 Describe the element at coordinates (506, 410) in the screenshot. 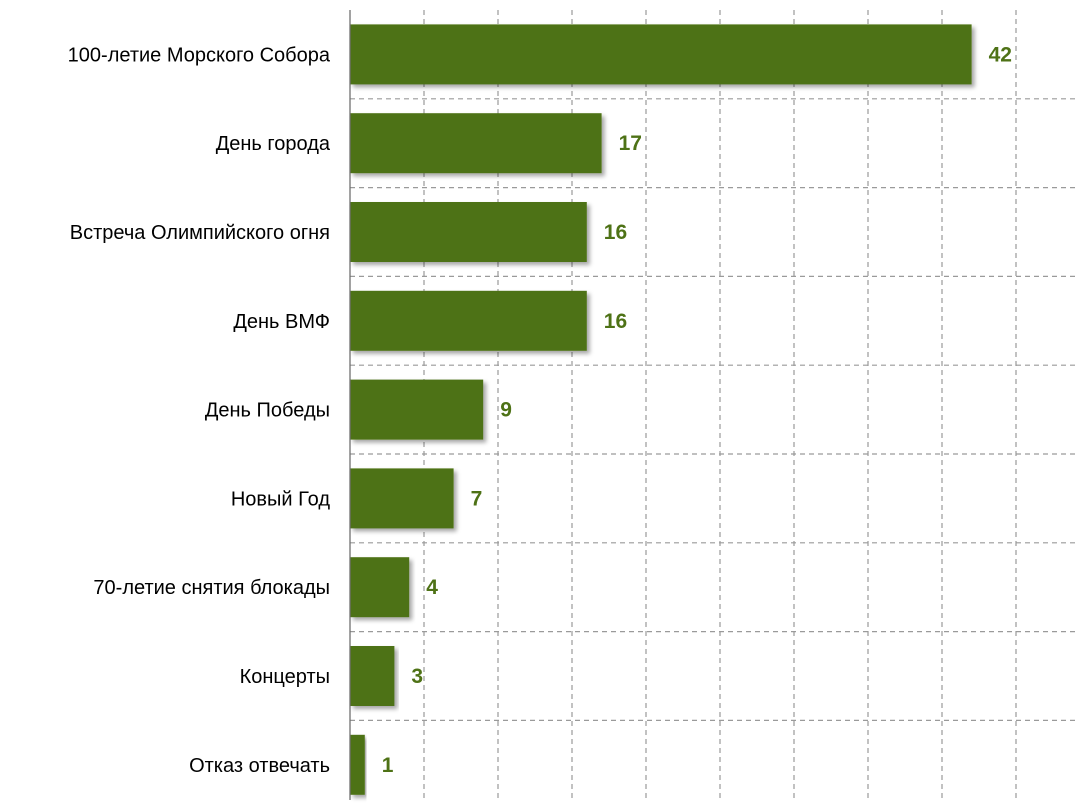

I see `value-label: 9` at that location.